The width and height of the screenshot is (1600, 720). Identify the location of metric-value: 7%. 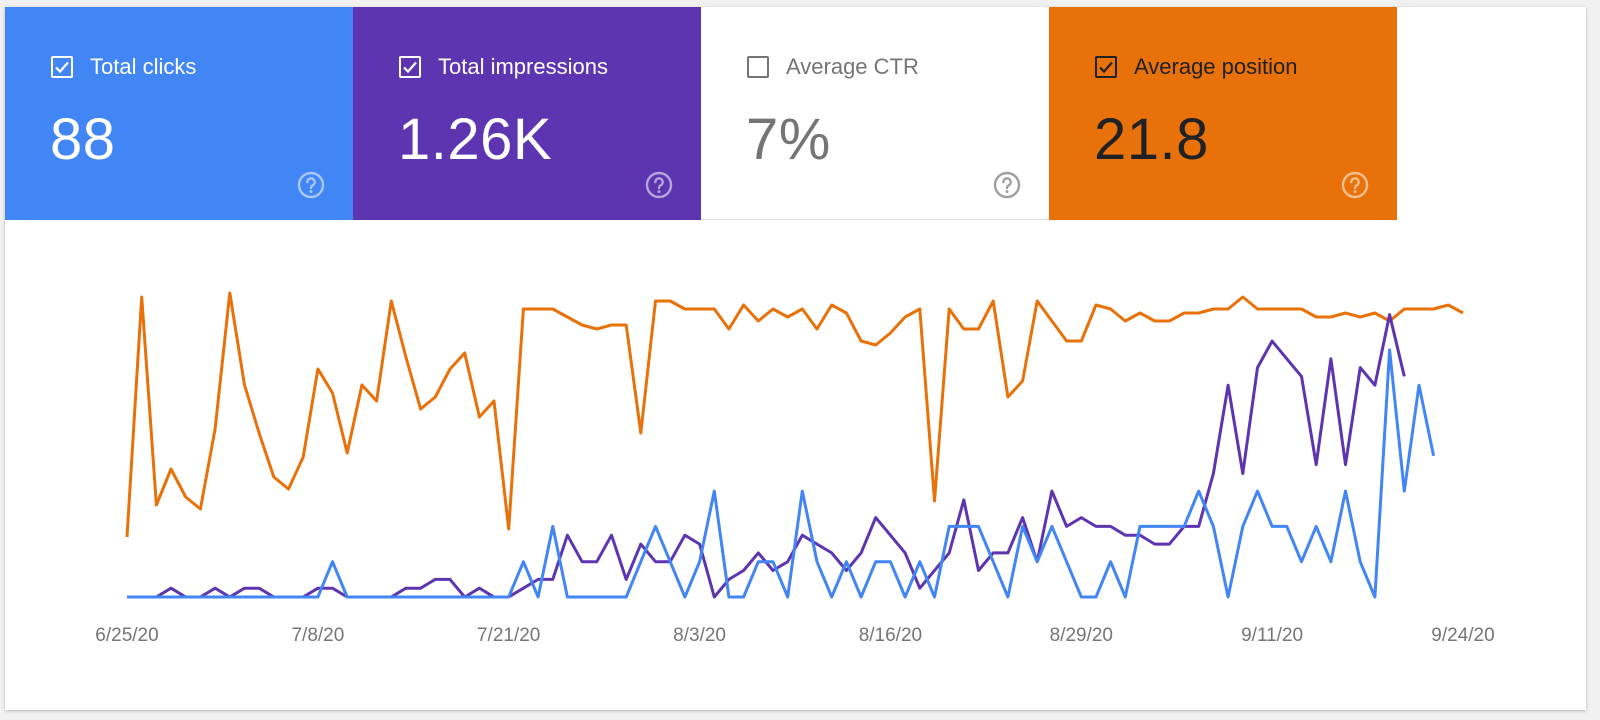
(788, 139).